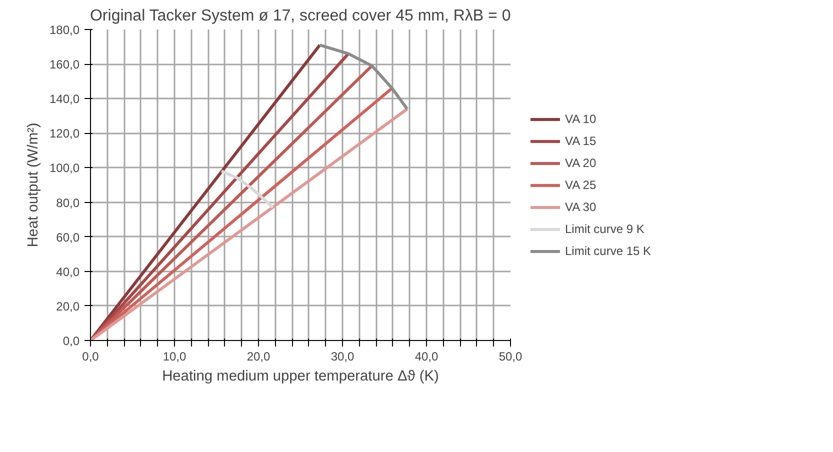  What do you see at coordinates (33, 185) in the screenshot?
I see `y-axis-title: Heat output (W/m²)` at bounding box center [33, 185].